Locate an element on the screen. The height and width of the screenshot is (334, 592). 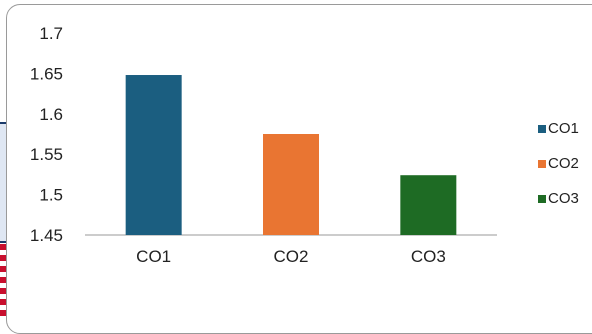
y-tick-label: 1.6 is located at coordinates (51, 114).